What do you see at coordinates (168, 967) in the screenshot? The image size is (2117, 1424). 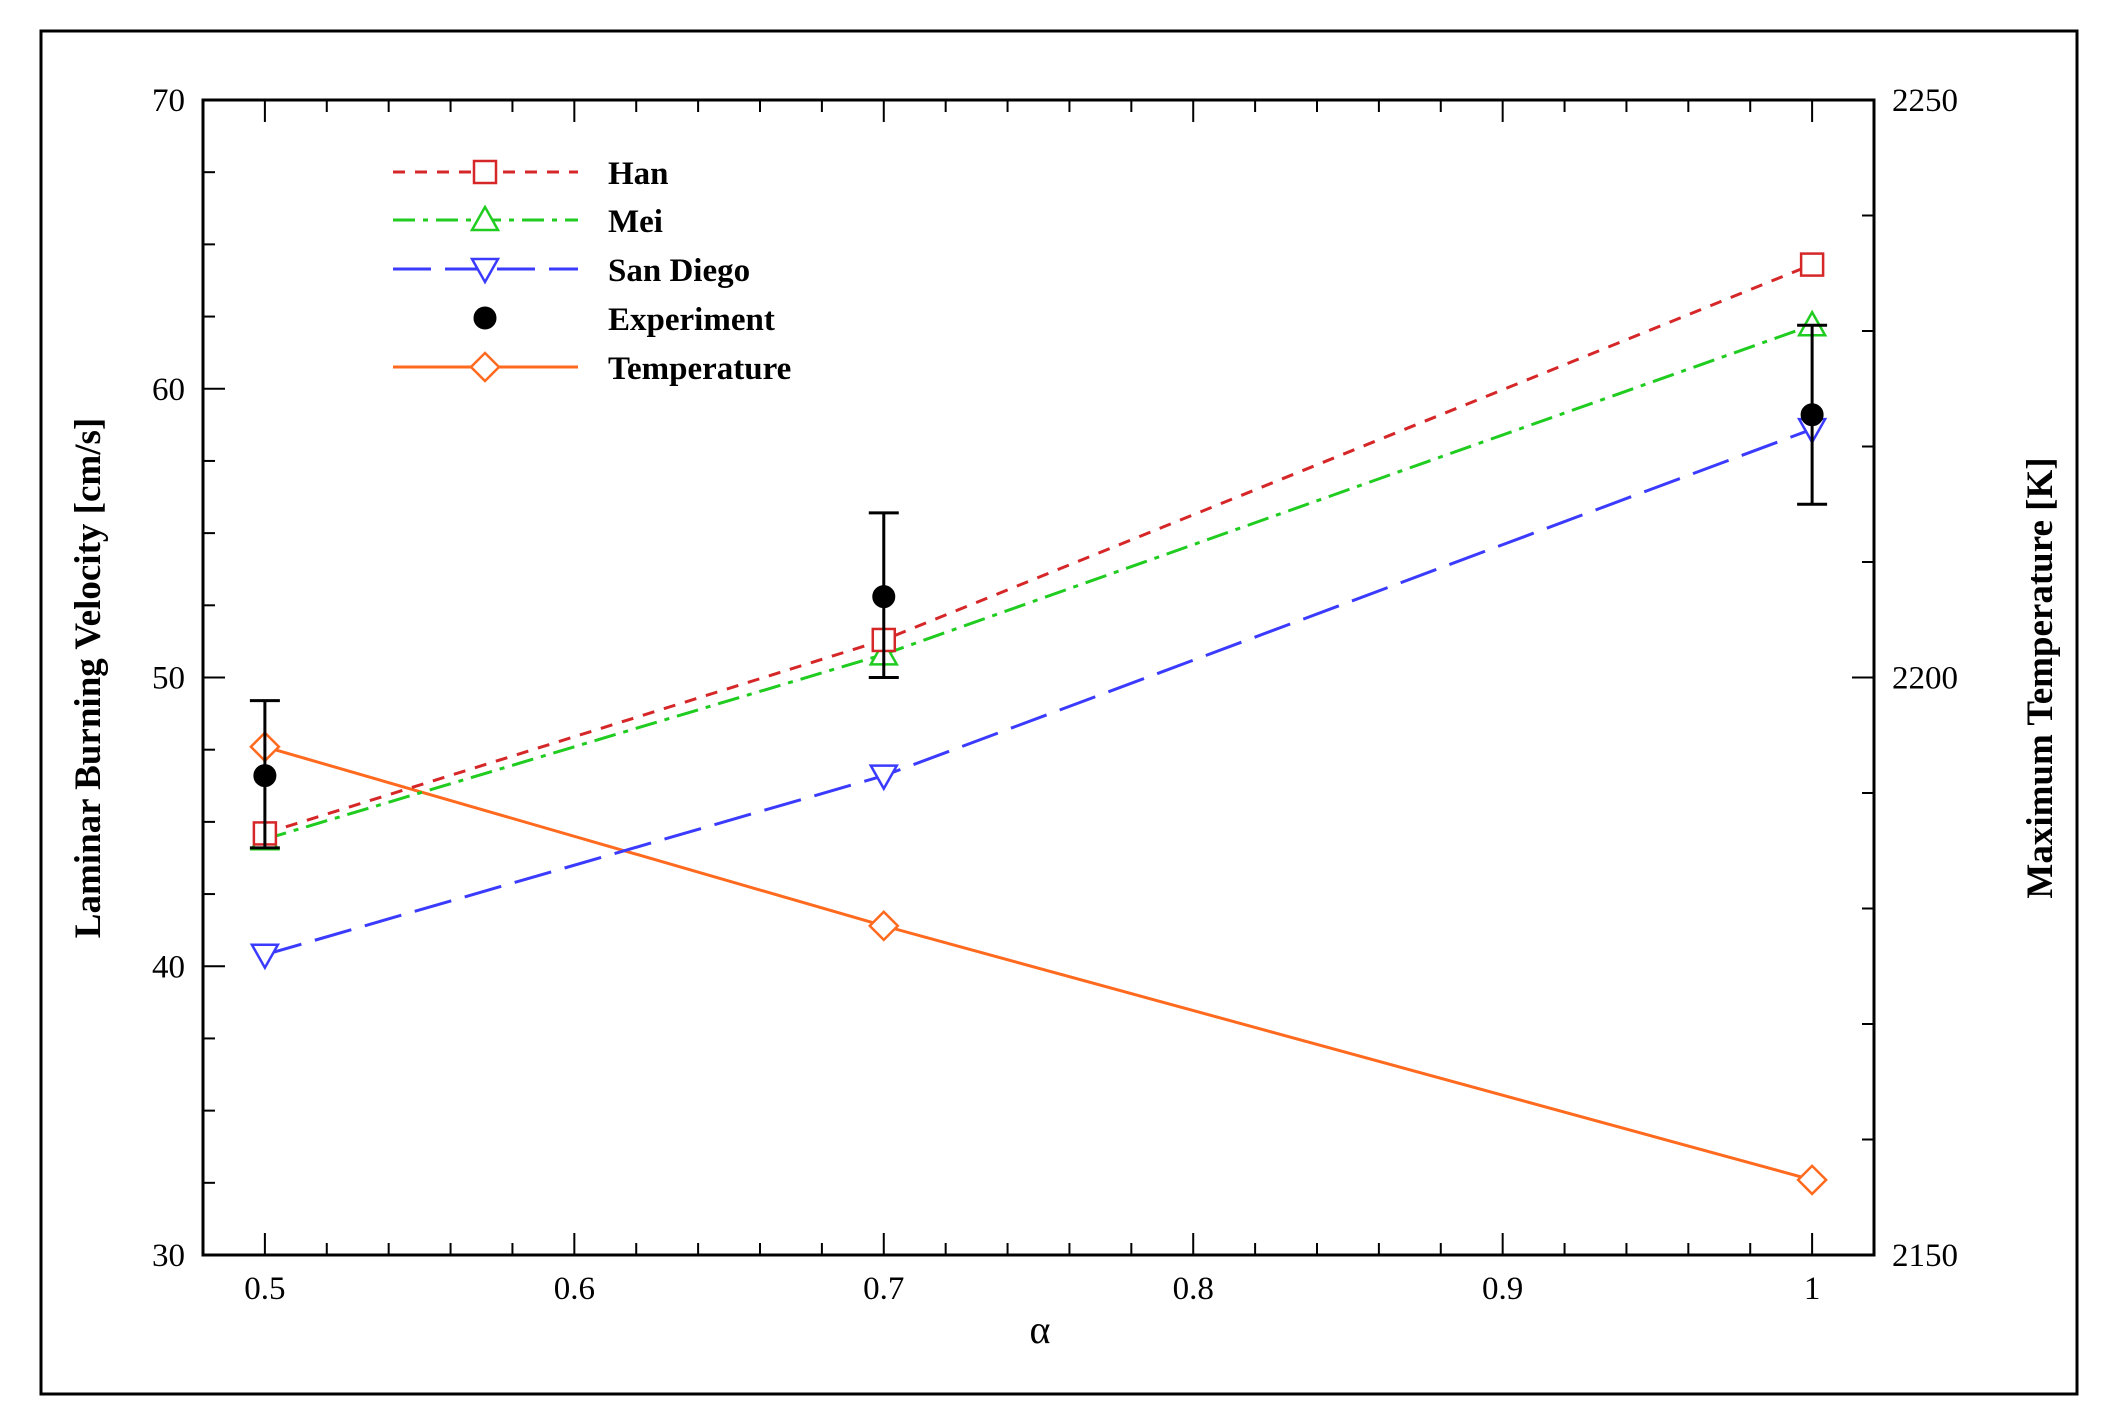 I see `y-tick-label: 40` at bounding box center [168, 967].